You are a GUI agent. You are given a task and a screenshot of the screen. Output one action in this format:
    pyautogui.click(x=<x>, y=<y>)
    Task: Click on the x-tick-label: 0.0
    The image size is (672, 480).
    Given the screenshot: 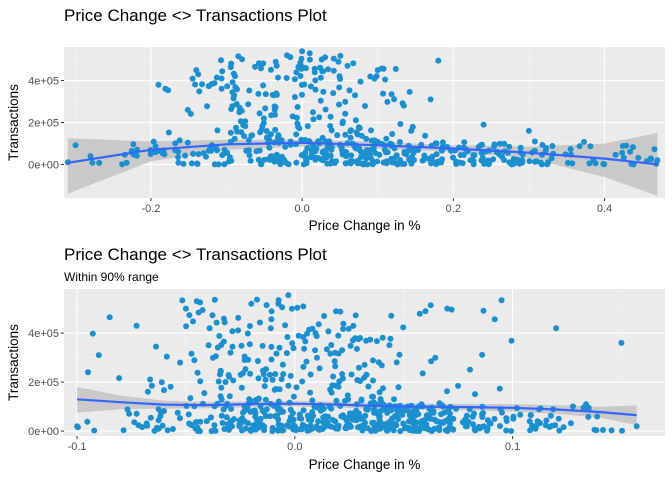 What is the action you would take?
    pyautogui.click(x=294, y=447)
    